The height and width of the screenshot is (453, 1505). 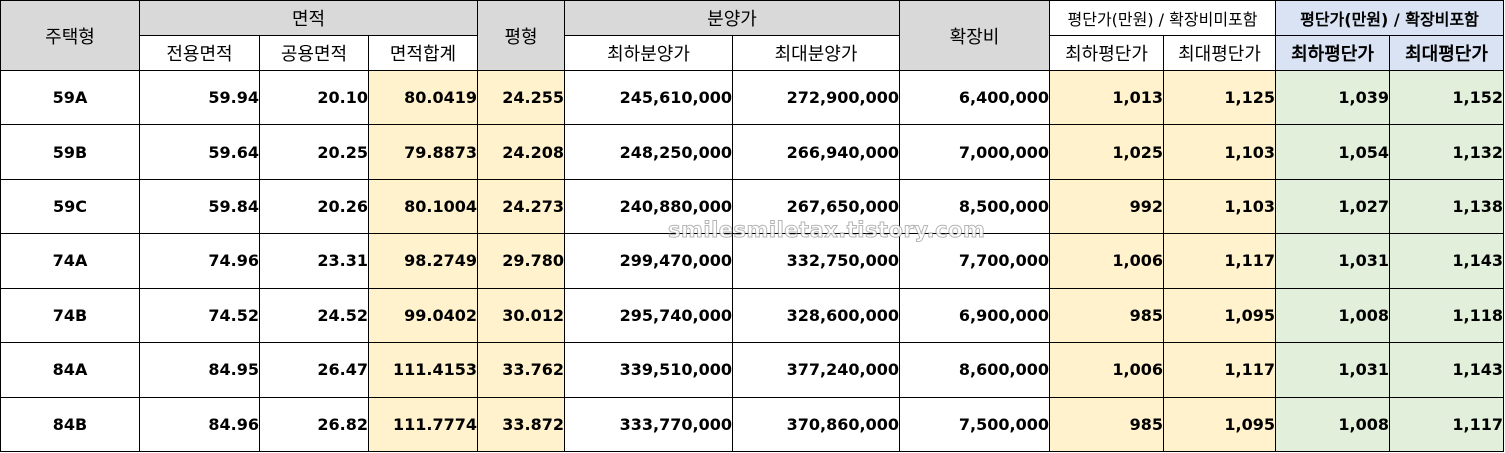 What do you see at coordinates (1332, 206) in the screenshot?
I see `cell-ppp-incl-min: 1,027` at bounding box center [1332, 206].